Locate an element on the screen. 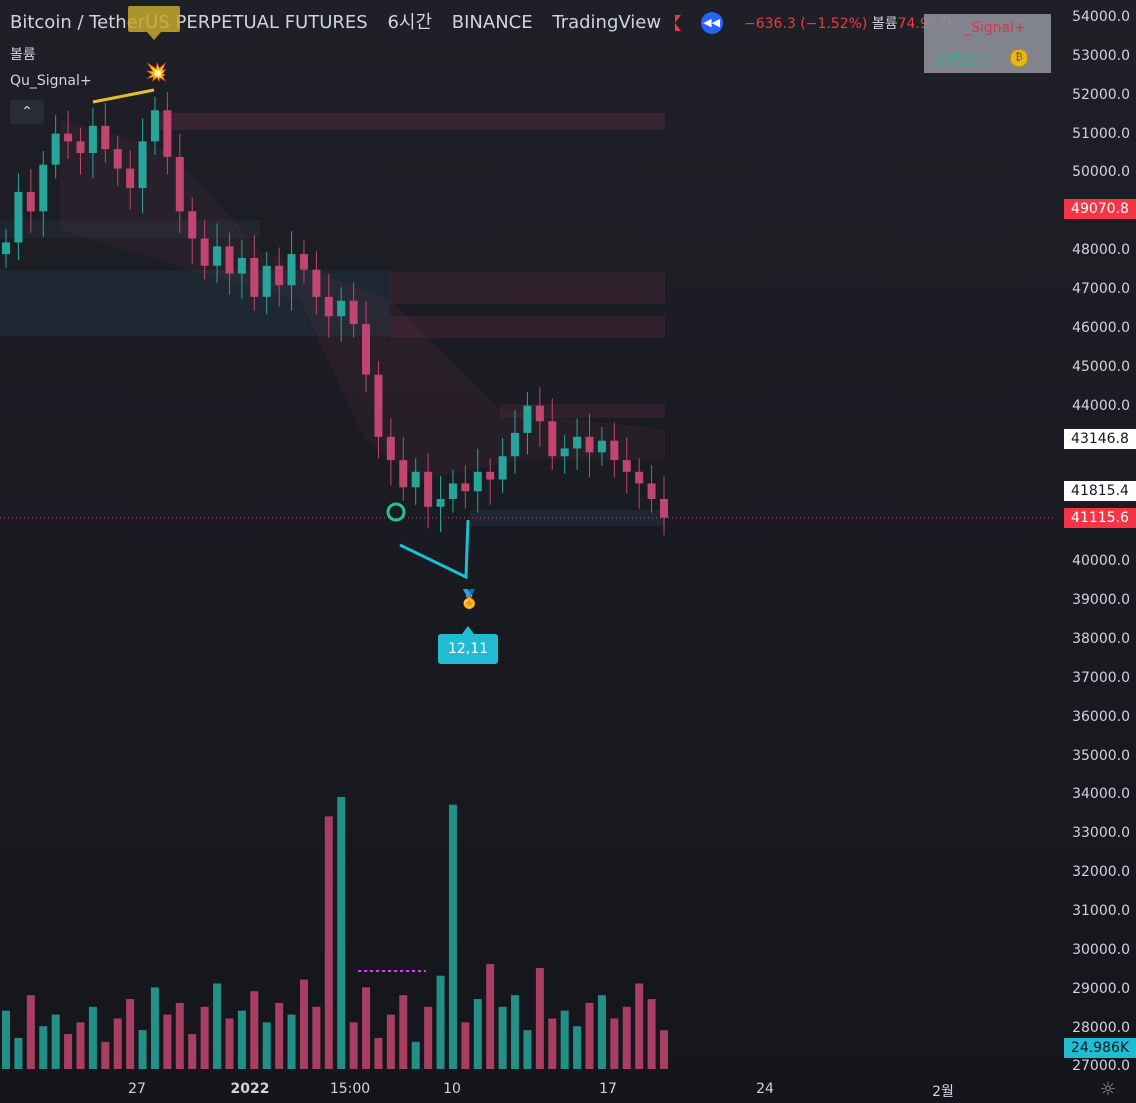  top-signal-tag is located at coordinates (154, 23).